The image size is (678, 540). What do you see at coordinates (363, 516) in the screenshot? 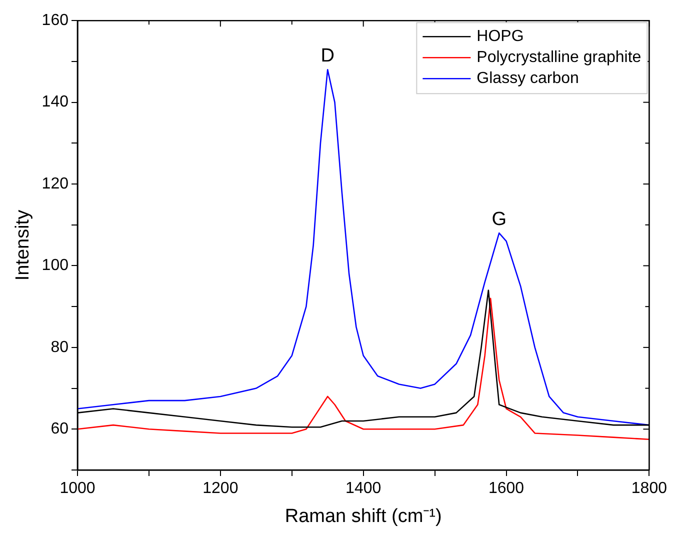
I see `x-axis-title: Raman shift (cm⁻¹)` at bounding box center [363, 516].